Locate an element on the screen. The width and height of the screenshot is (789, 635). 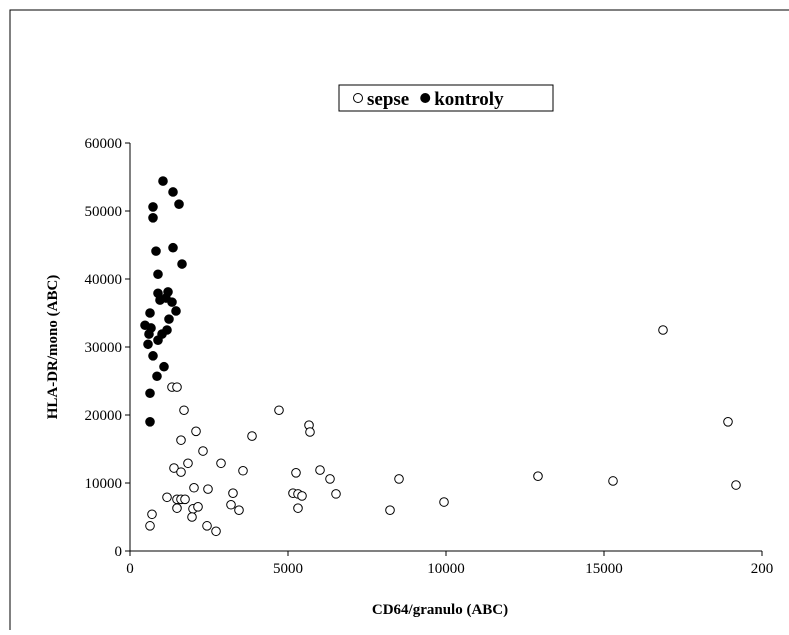
y-axis-label: HLA-DR/mono (ABC) is located at coordinates (53, 347).